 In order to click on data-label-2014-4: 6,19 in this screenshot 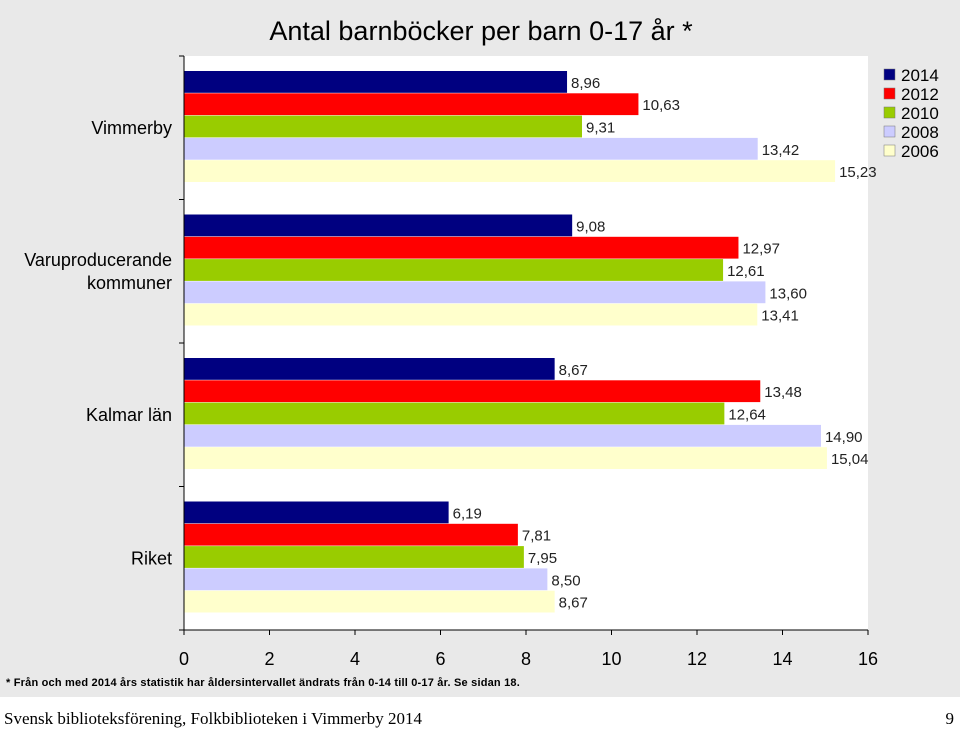, I will do `click(467, 513)`.